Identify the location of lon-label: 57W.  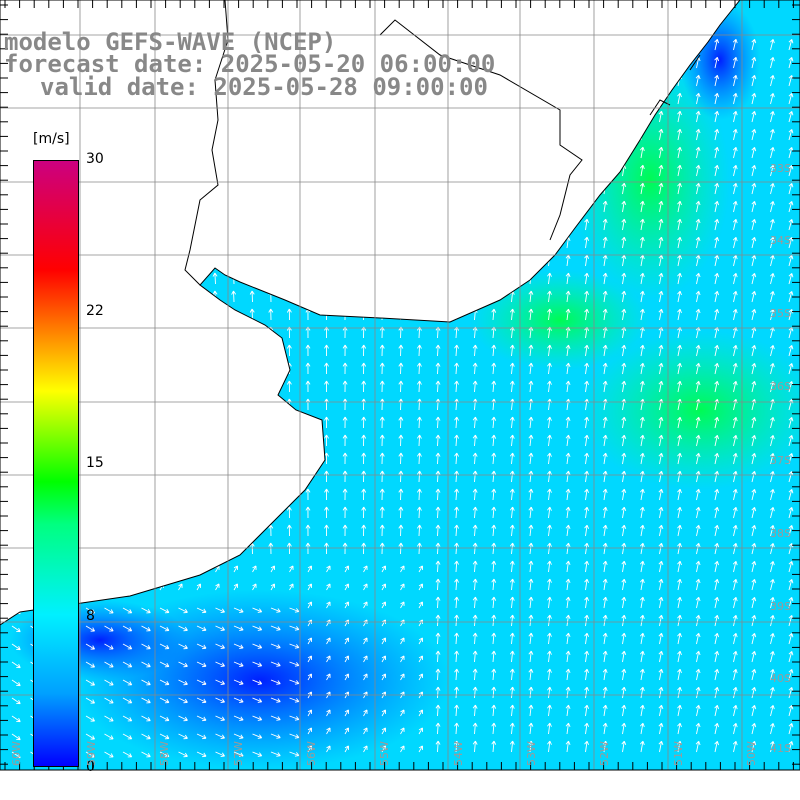
(238, 753).